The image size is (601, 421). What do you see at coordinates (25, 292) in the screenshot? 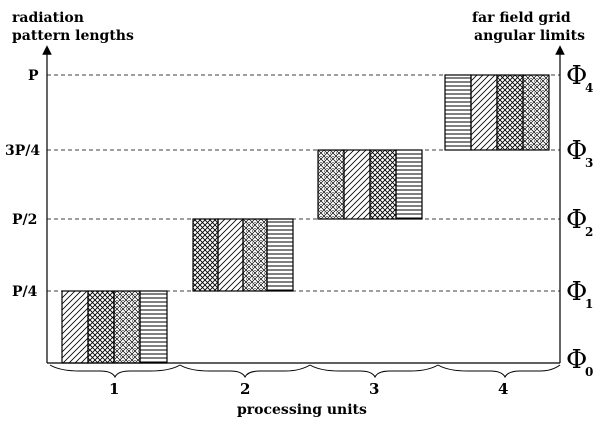
I see `tick-label-p4: P/4` at bounding box center [25, 292].